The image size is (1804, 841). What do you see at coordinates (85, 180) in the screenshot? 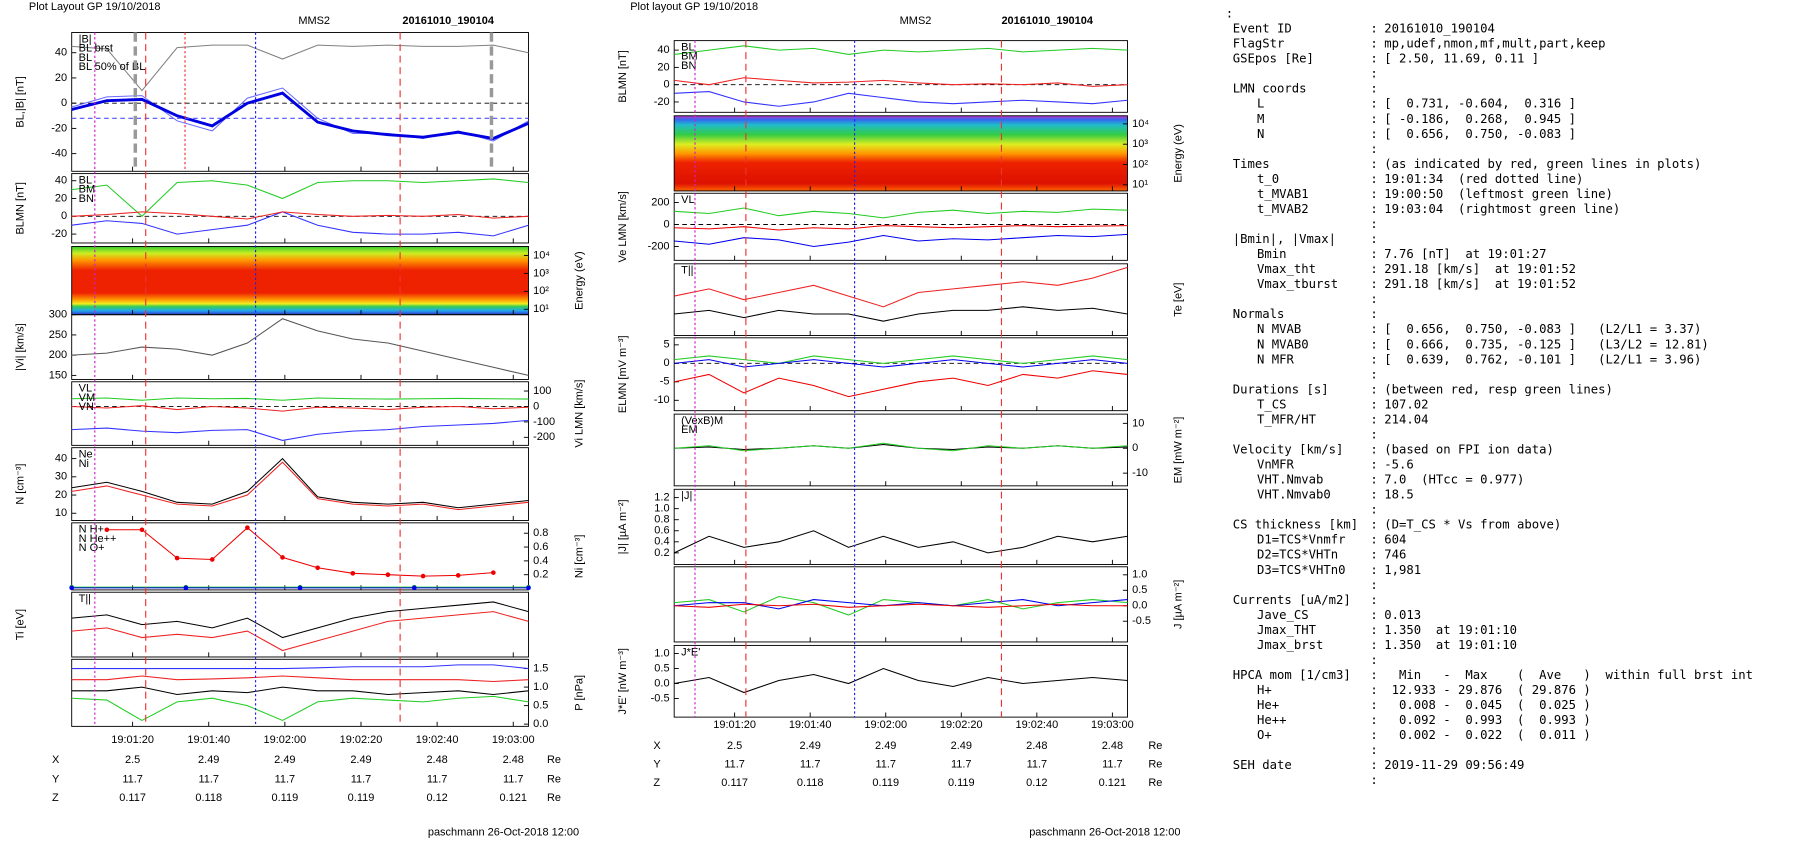
I see `legend-entry: BL` at bounding box center [85, 180].